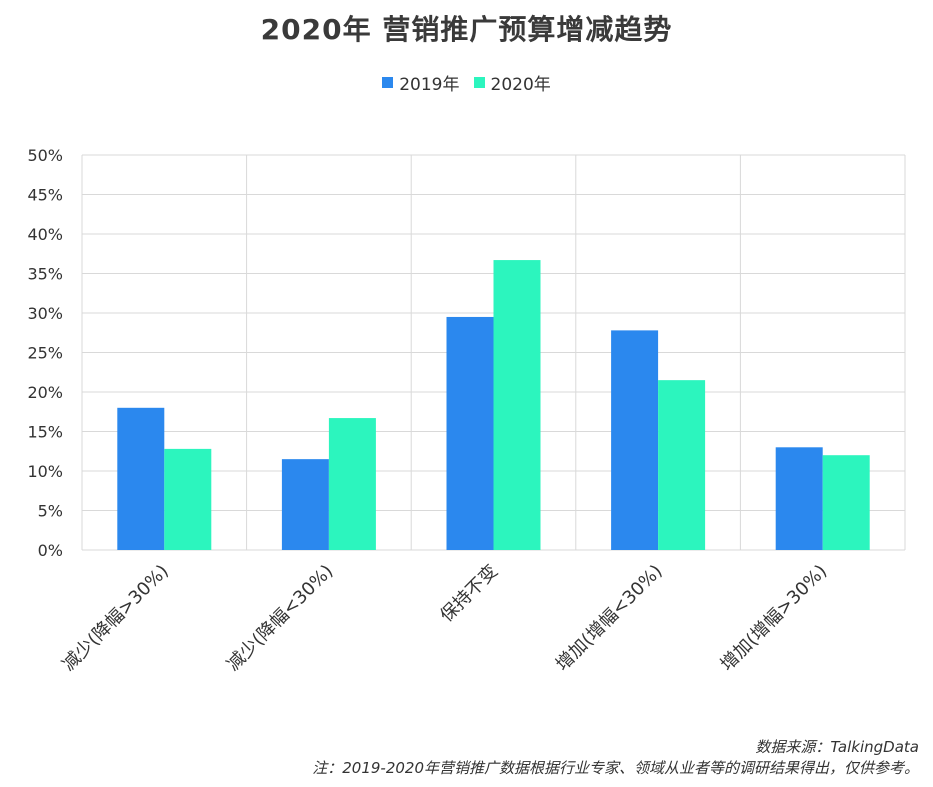  I want to click on category-label: 增加(增幅>30%), so click(774, 618).